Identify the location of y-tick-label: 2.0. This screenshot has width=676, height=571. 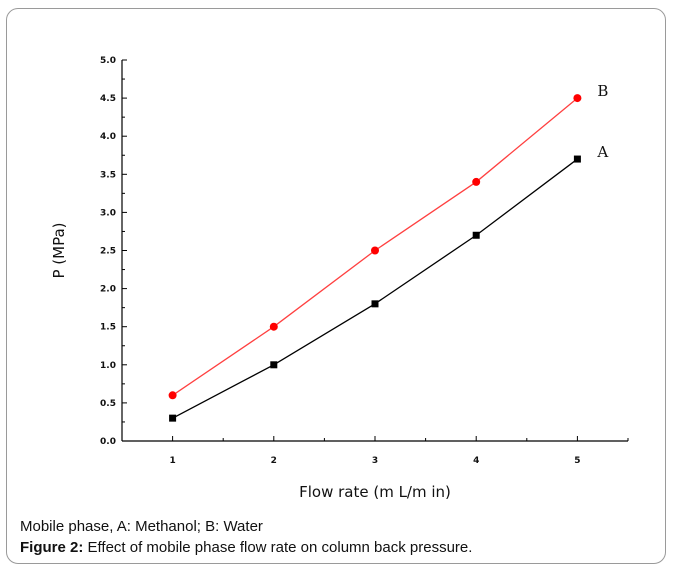
(108, 290).